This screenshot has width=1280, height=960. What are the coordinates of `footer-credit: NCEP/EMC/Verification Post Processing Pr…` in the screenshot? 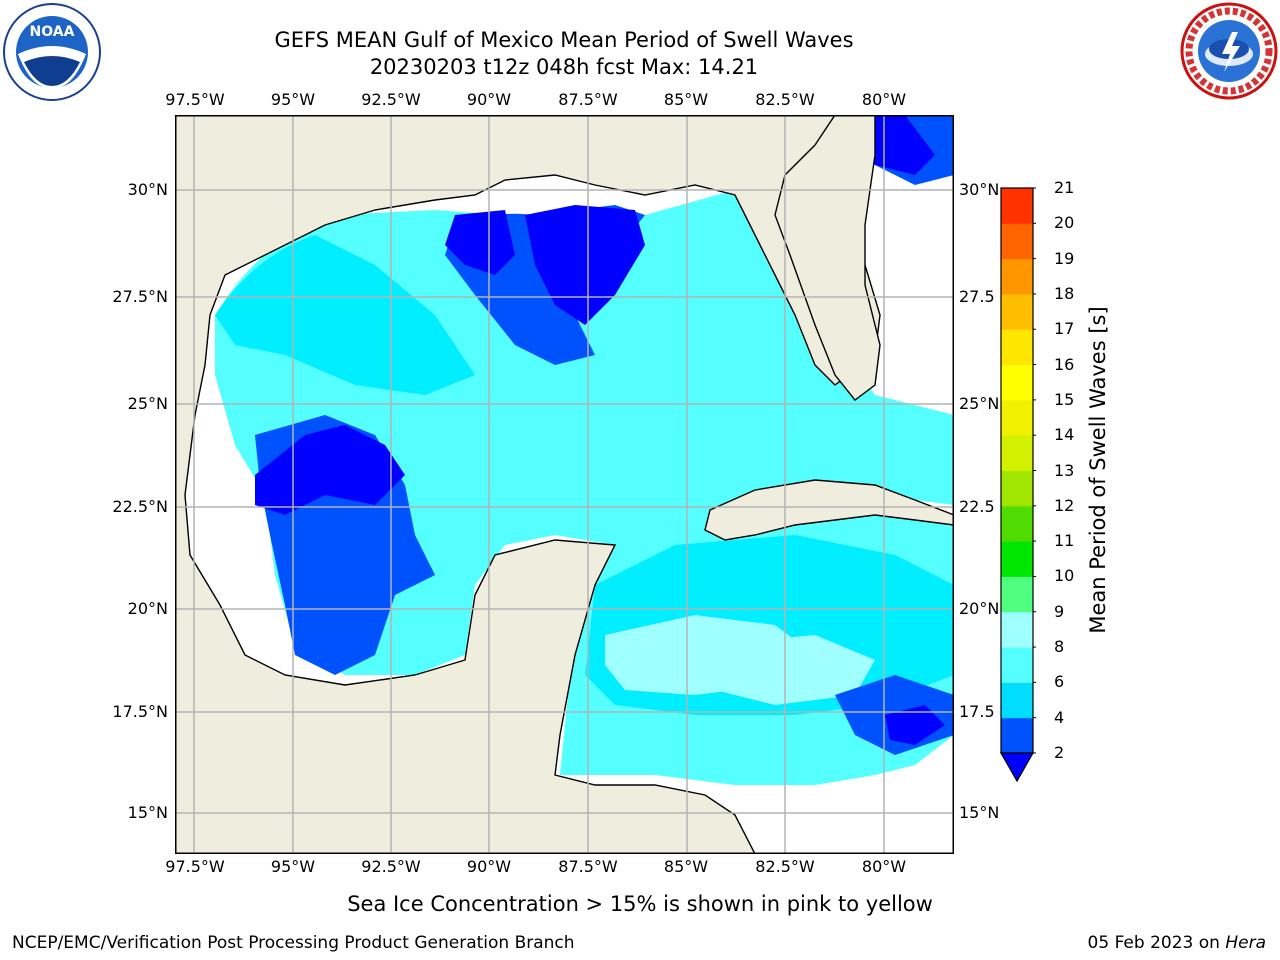 It's located at (293, 943).